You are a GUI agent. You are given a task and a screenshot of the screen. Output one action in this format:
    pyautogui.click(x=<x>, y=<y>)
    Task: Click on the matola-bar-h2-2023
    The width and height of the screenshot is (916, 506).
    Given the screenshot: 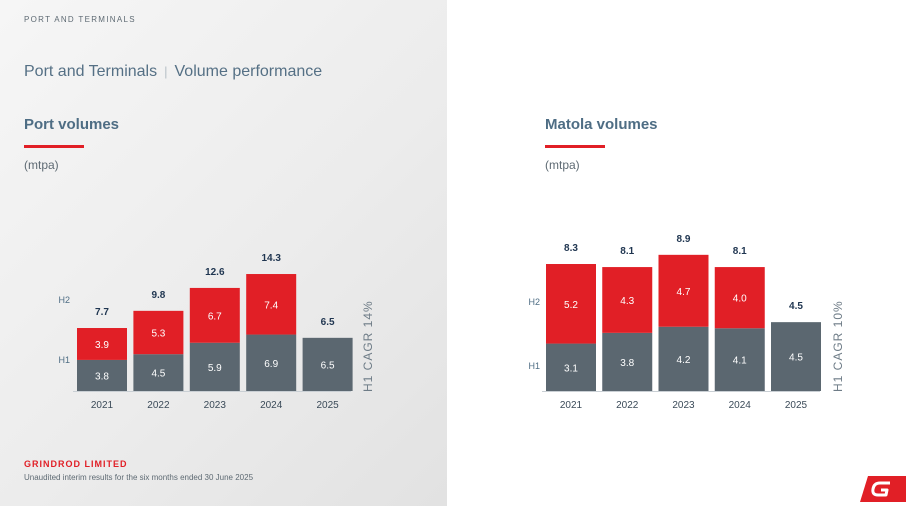 What is the action you would take?
    pyautogui.click(x=683, y=290)
    